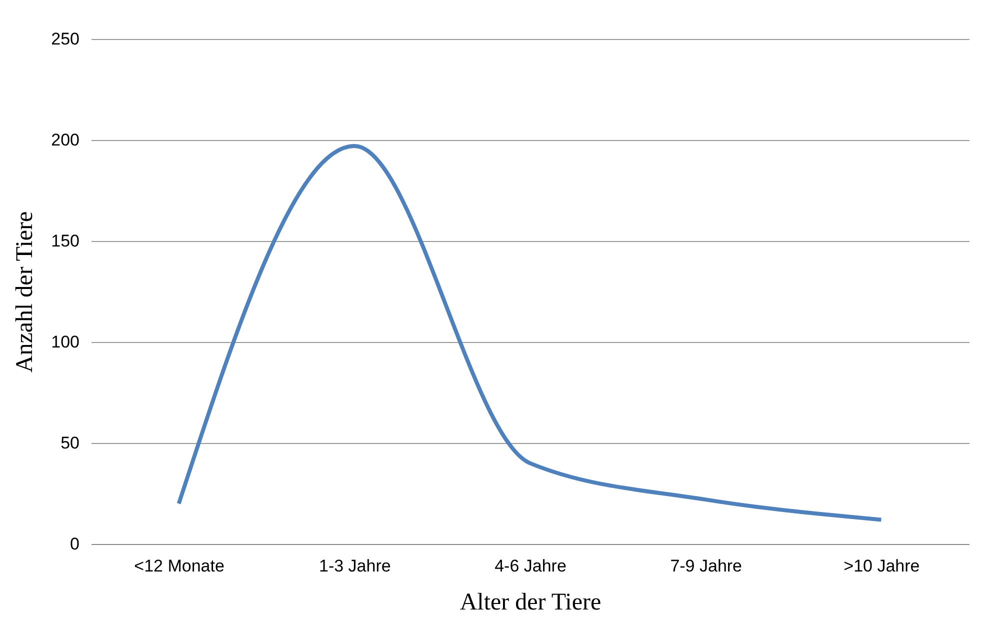  Describe the element at coordinates (179, 566) in the screenshot. I see `x-tick-label: <12 Monate` at that location.